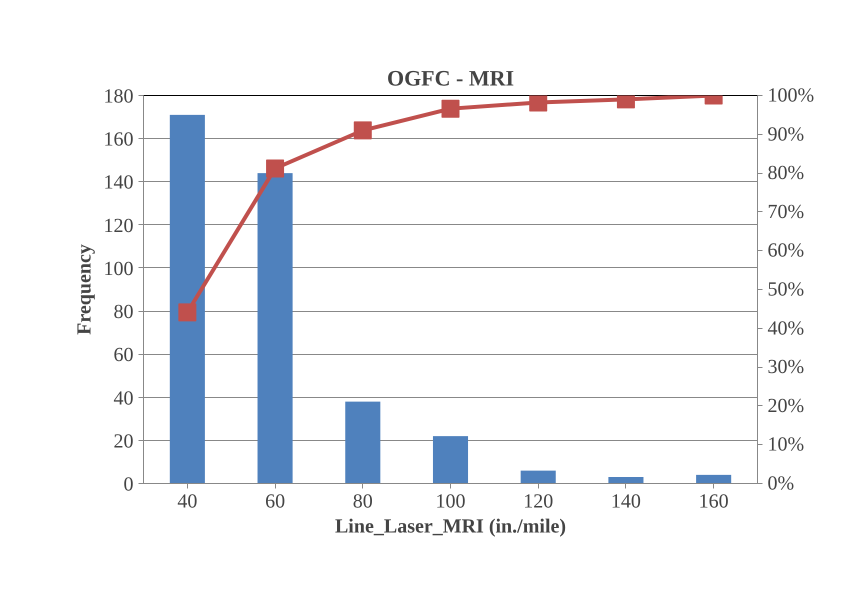 This screenshot has width=850, height=597. What do you see at coordinates (119, 183) in the screenshot?
I see `y-tick-label: 140` at bounding box center [119, 183].